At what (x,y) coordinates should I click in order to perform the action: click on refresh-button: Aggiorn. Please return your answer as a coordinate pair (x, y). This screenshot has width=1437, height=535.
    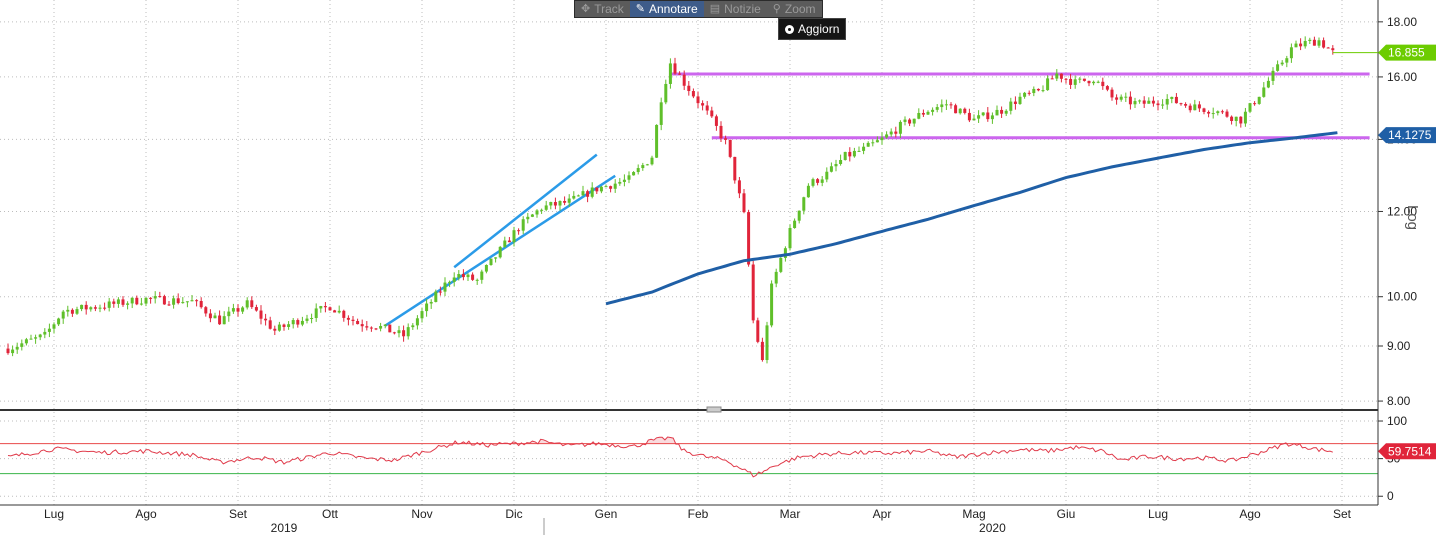
    Looking at the image, I should click on (812, 29).